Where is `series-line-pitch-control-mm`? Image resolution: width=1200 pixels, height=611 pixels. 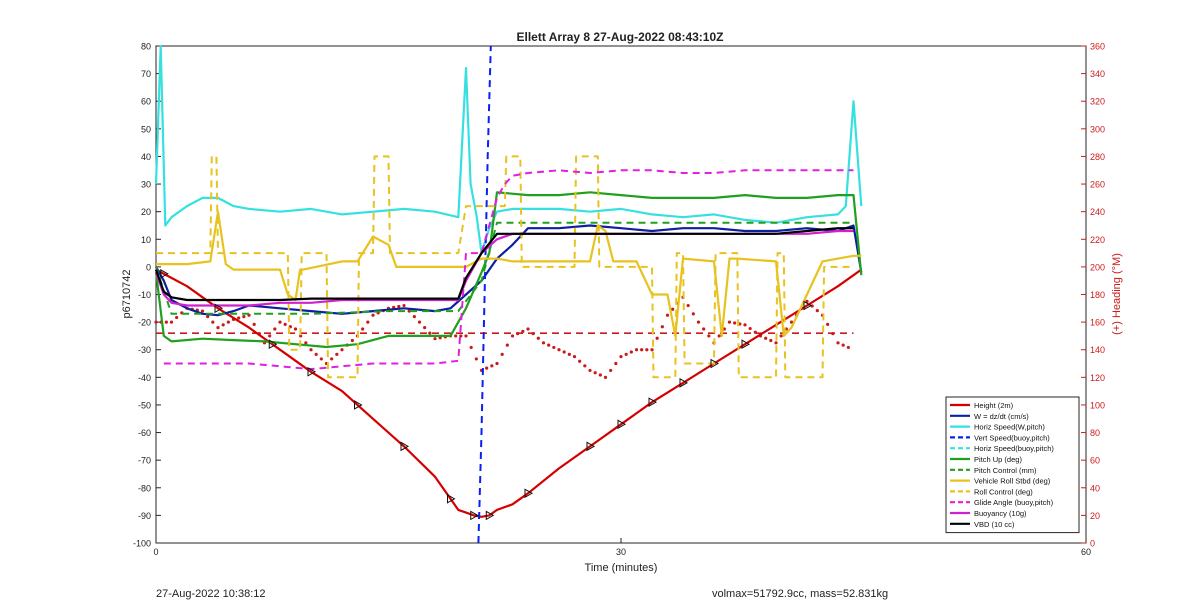 series-line-pitch-control-mm is located at coordinates (504, 268).